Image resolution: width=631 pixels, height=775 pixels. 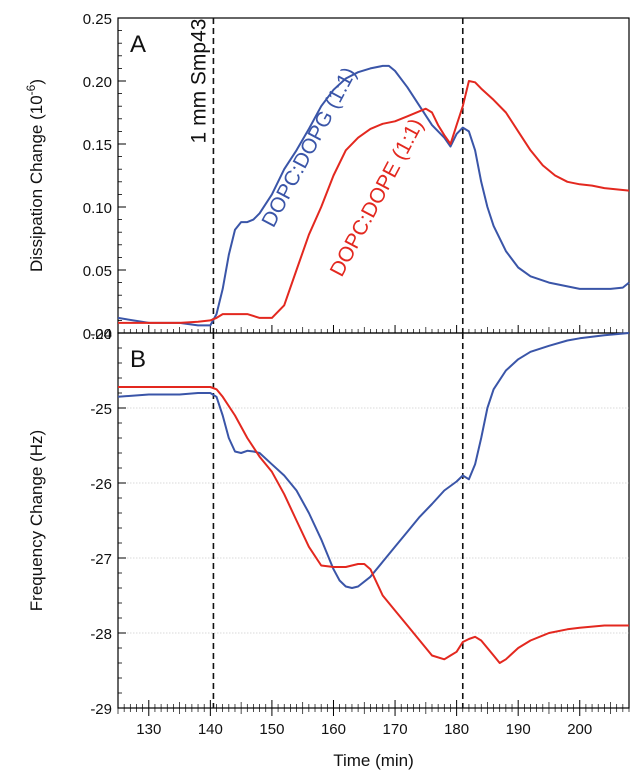 I want to click on y-tick-label: 0.10, so click(x=97, y=208).